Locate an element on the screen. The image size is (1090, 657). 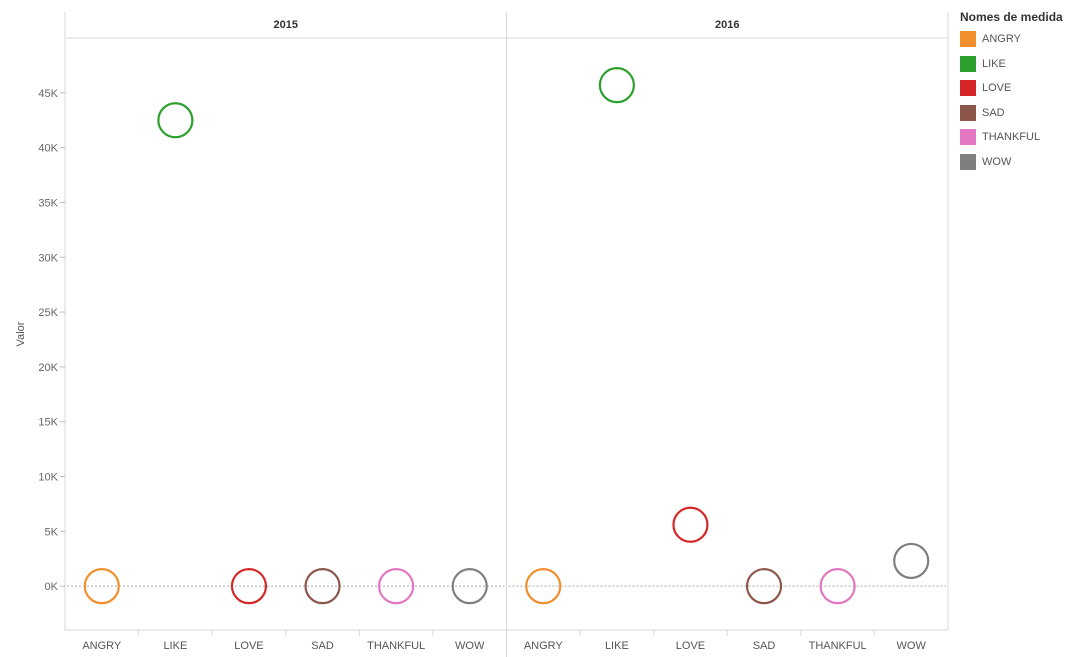
legend-item-love: LOVE is located at coordinates (1024, 88).